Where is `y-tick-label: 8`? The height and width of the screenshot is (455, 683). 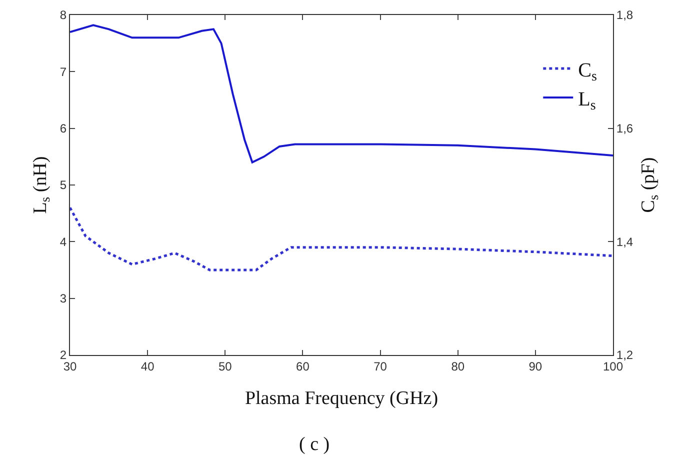 y-tick-label: 8 is located at coordinates (63, 15).